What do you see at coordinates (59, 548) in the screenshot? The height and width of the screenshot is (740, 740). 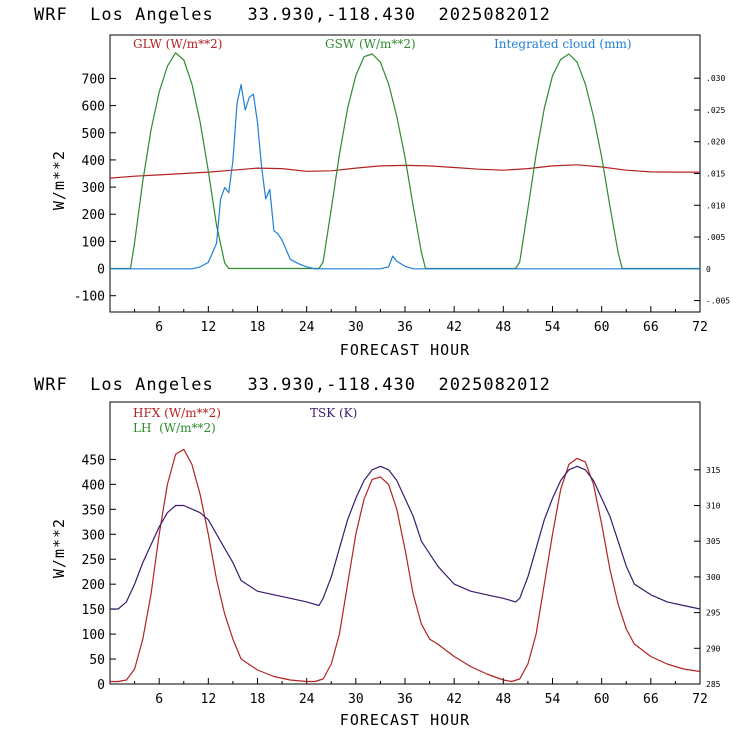 I see `chart2-y-axis-label: W/m**2` at bounding box center [59, 548].